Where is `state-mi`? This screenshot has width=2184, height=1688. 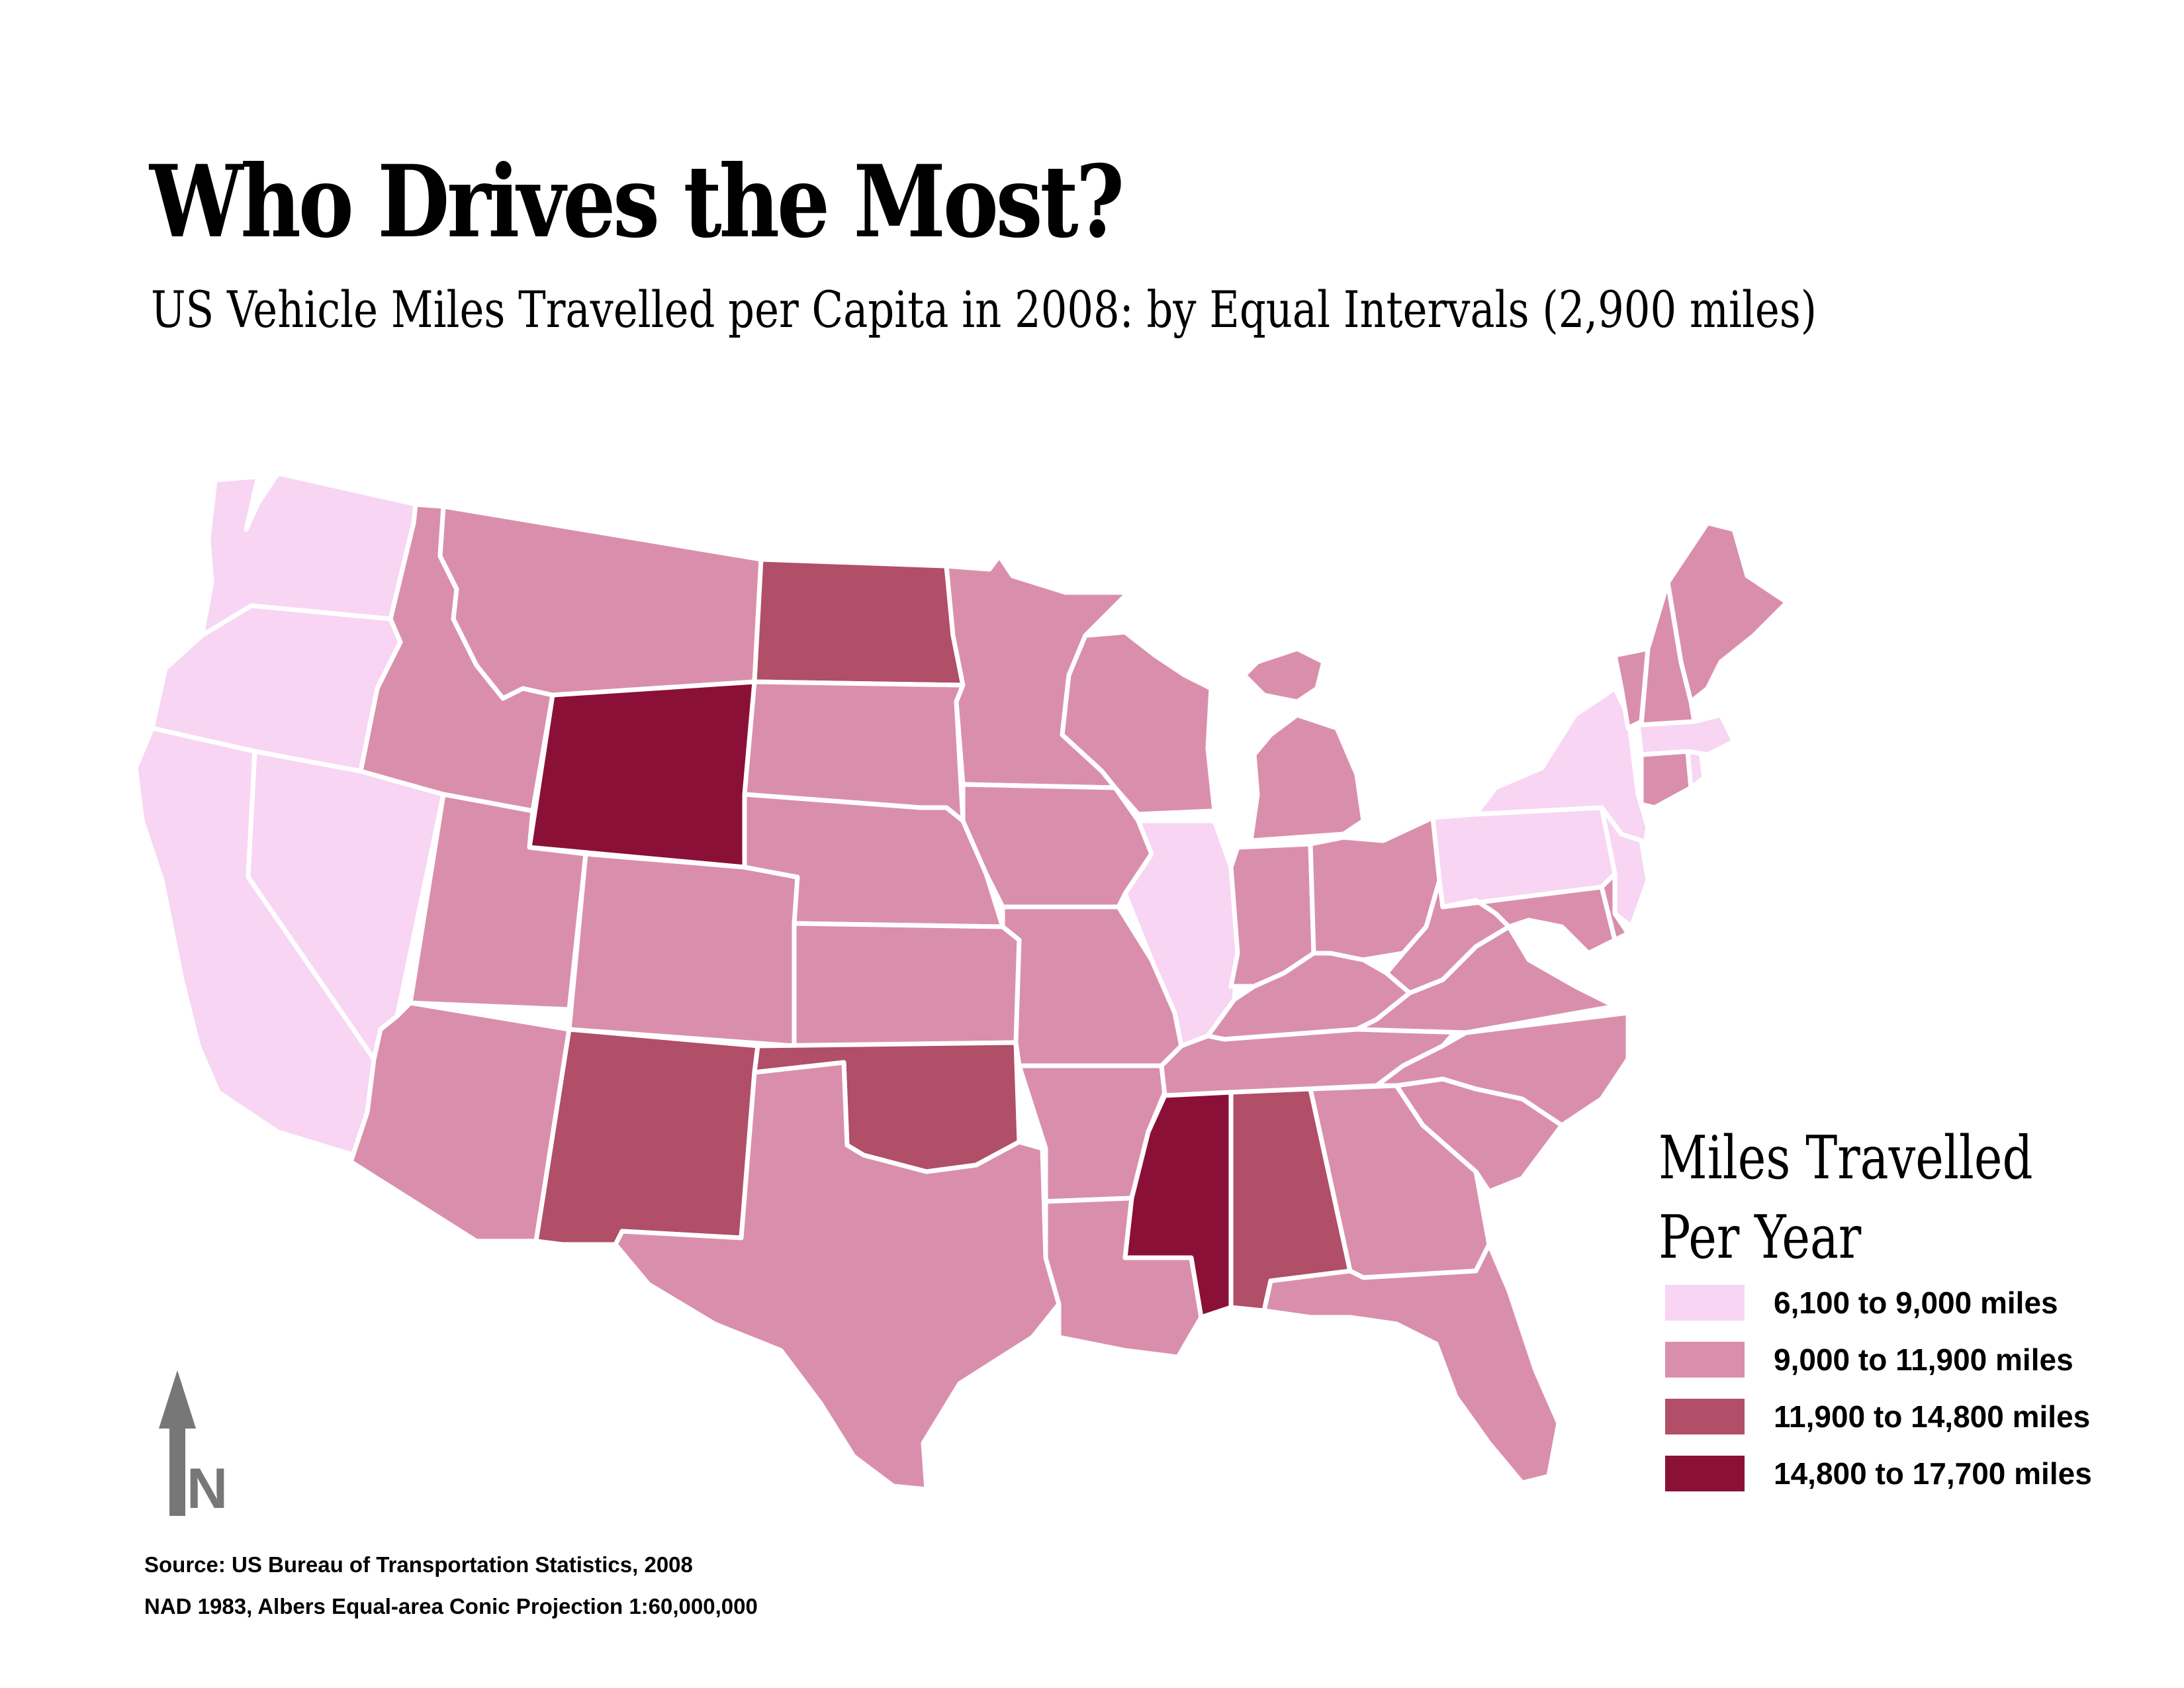 state-mi is located at coordinates (1304, 744).